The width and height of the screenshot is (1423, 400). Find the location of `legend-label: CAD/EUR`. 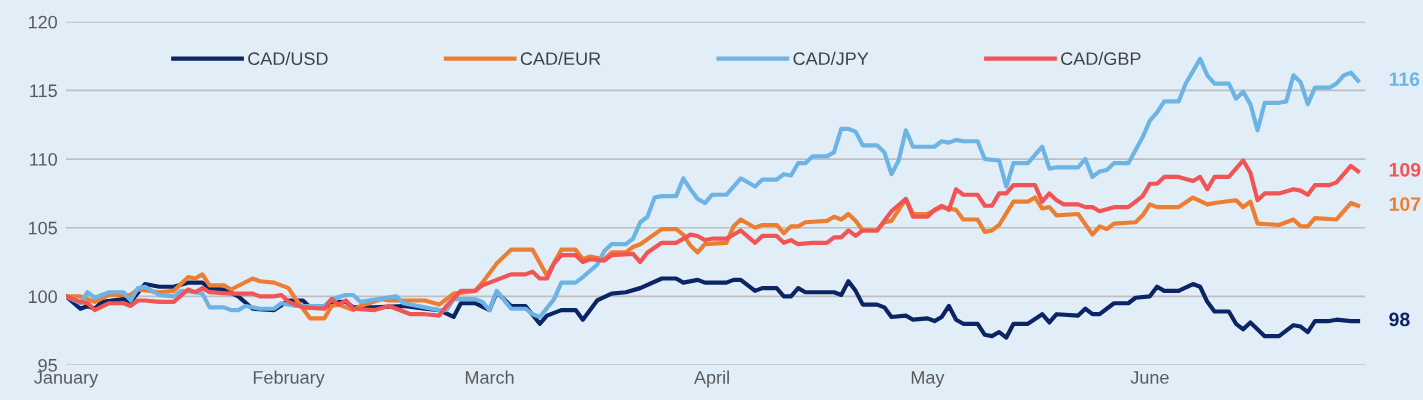

legend-label: CAD/EUR is located at coordinates (560, 58).